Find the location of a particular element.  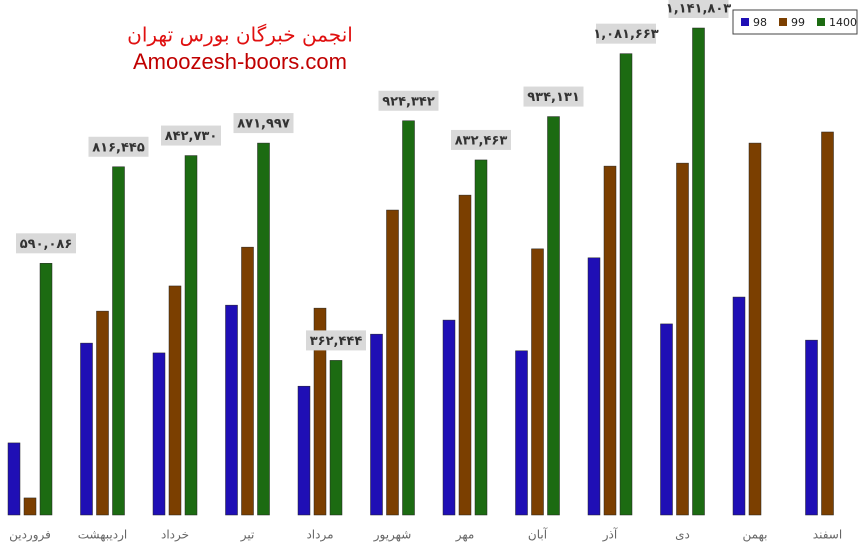

value-label: ۸۴۲,۷۳۰ is located at coordinates (191, 135).